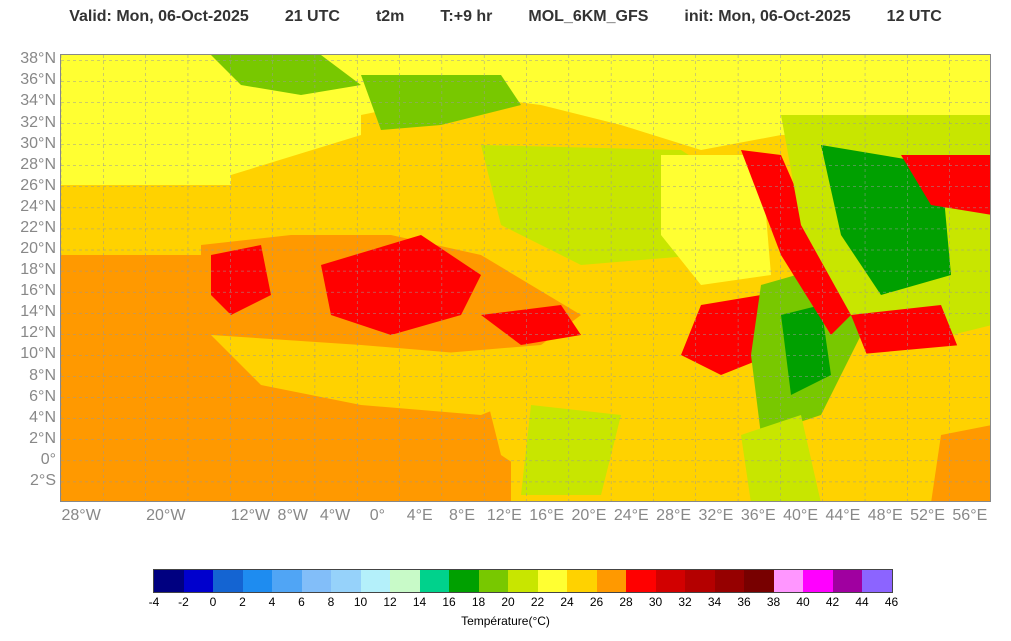 The height and width of the screenshot is (641, 1011). What do you see at coordinates (927, 515) in the screenshot?
I see `lon-tick-label: 52°E` at bounding box center [927, 515].